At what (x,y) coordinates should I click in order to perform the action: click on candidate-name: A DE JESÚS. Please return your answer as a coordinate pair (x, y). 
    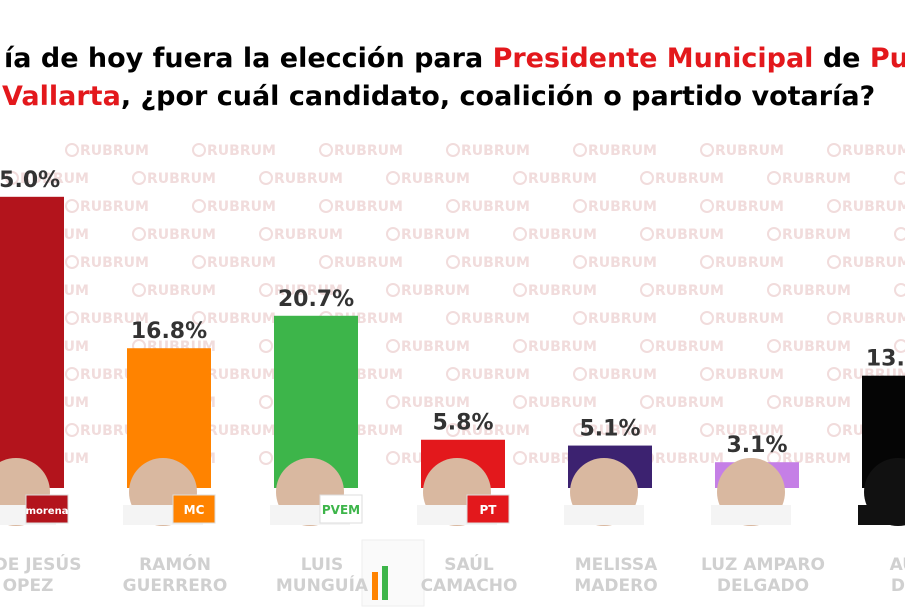
    Looking at the image, I should click on (40, 564).